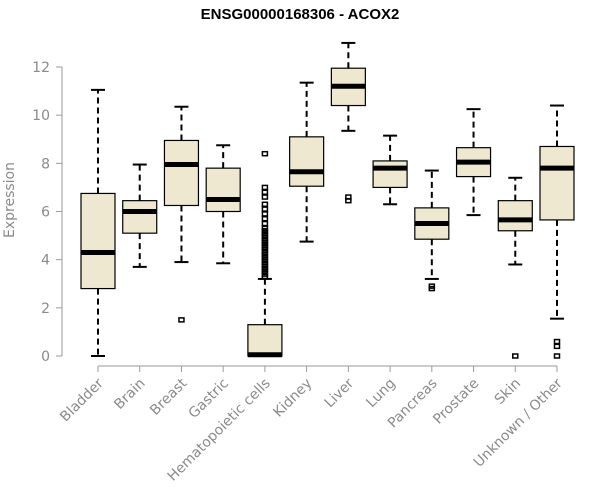 The image size is (600, 500). Describe the element at coordinates (45, 164) in the screenshot. I see `y-tick-label: 8` at that location.